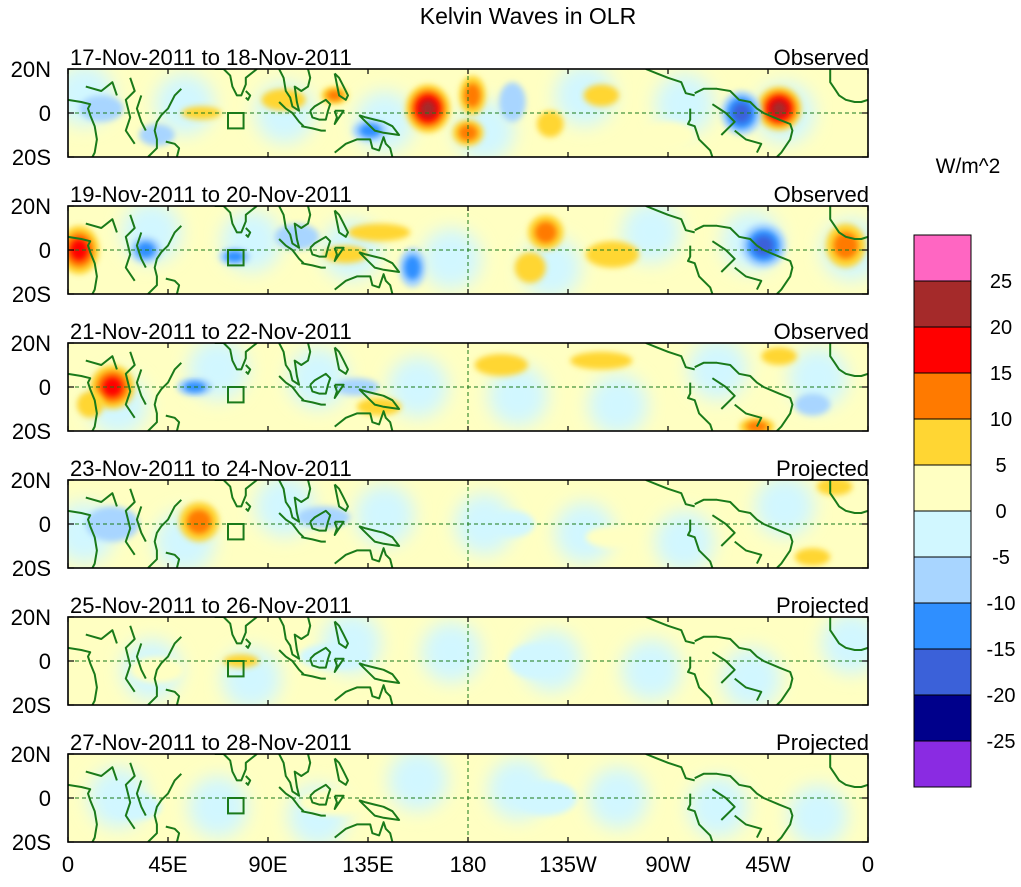  Describe the element at coordinates (1001, 696) in the screenshot. I see `colorbar-level-label: -20` at that location.